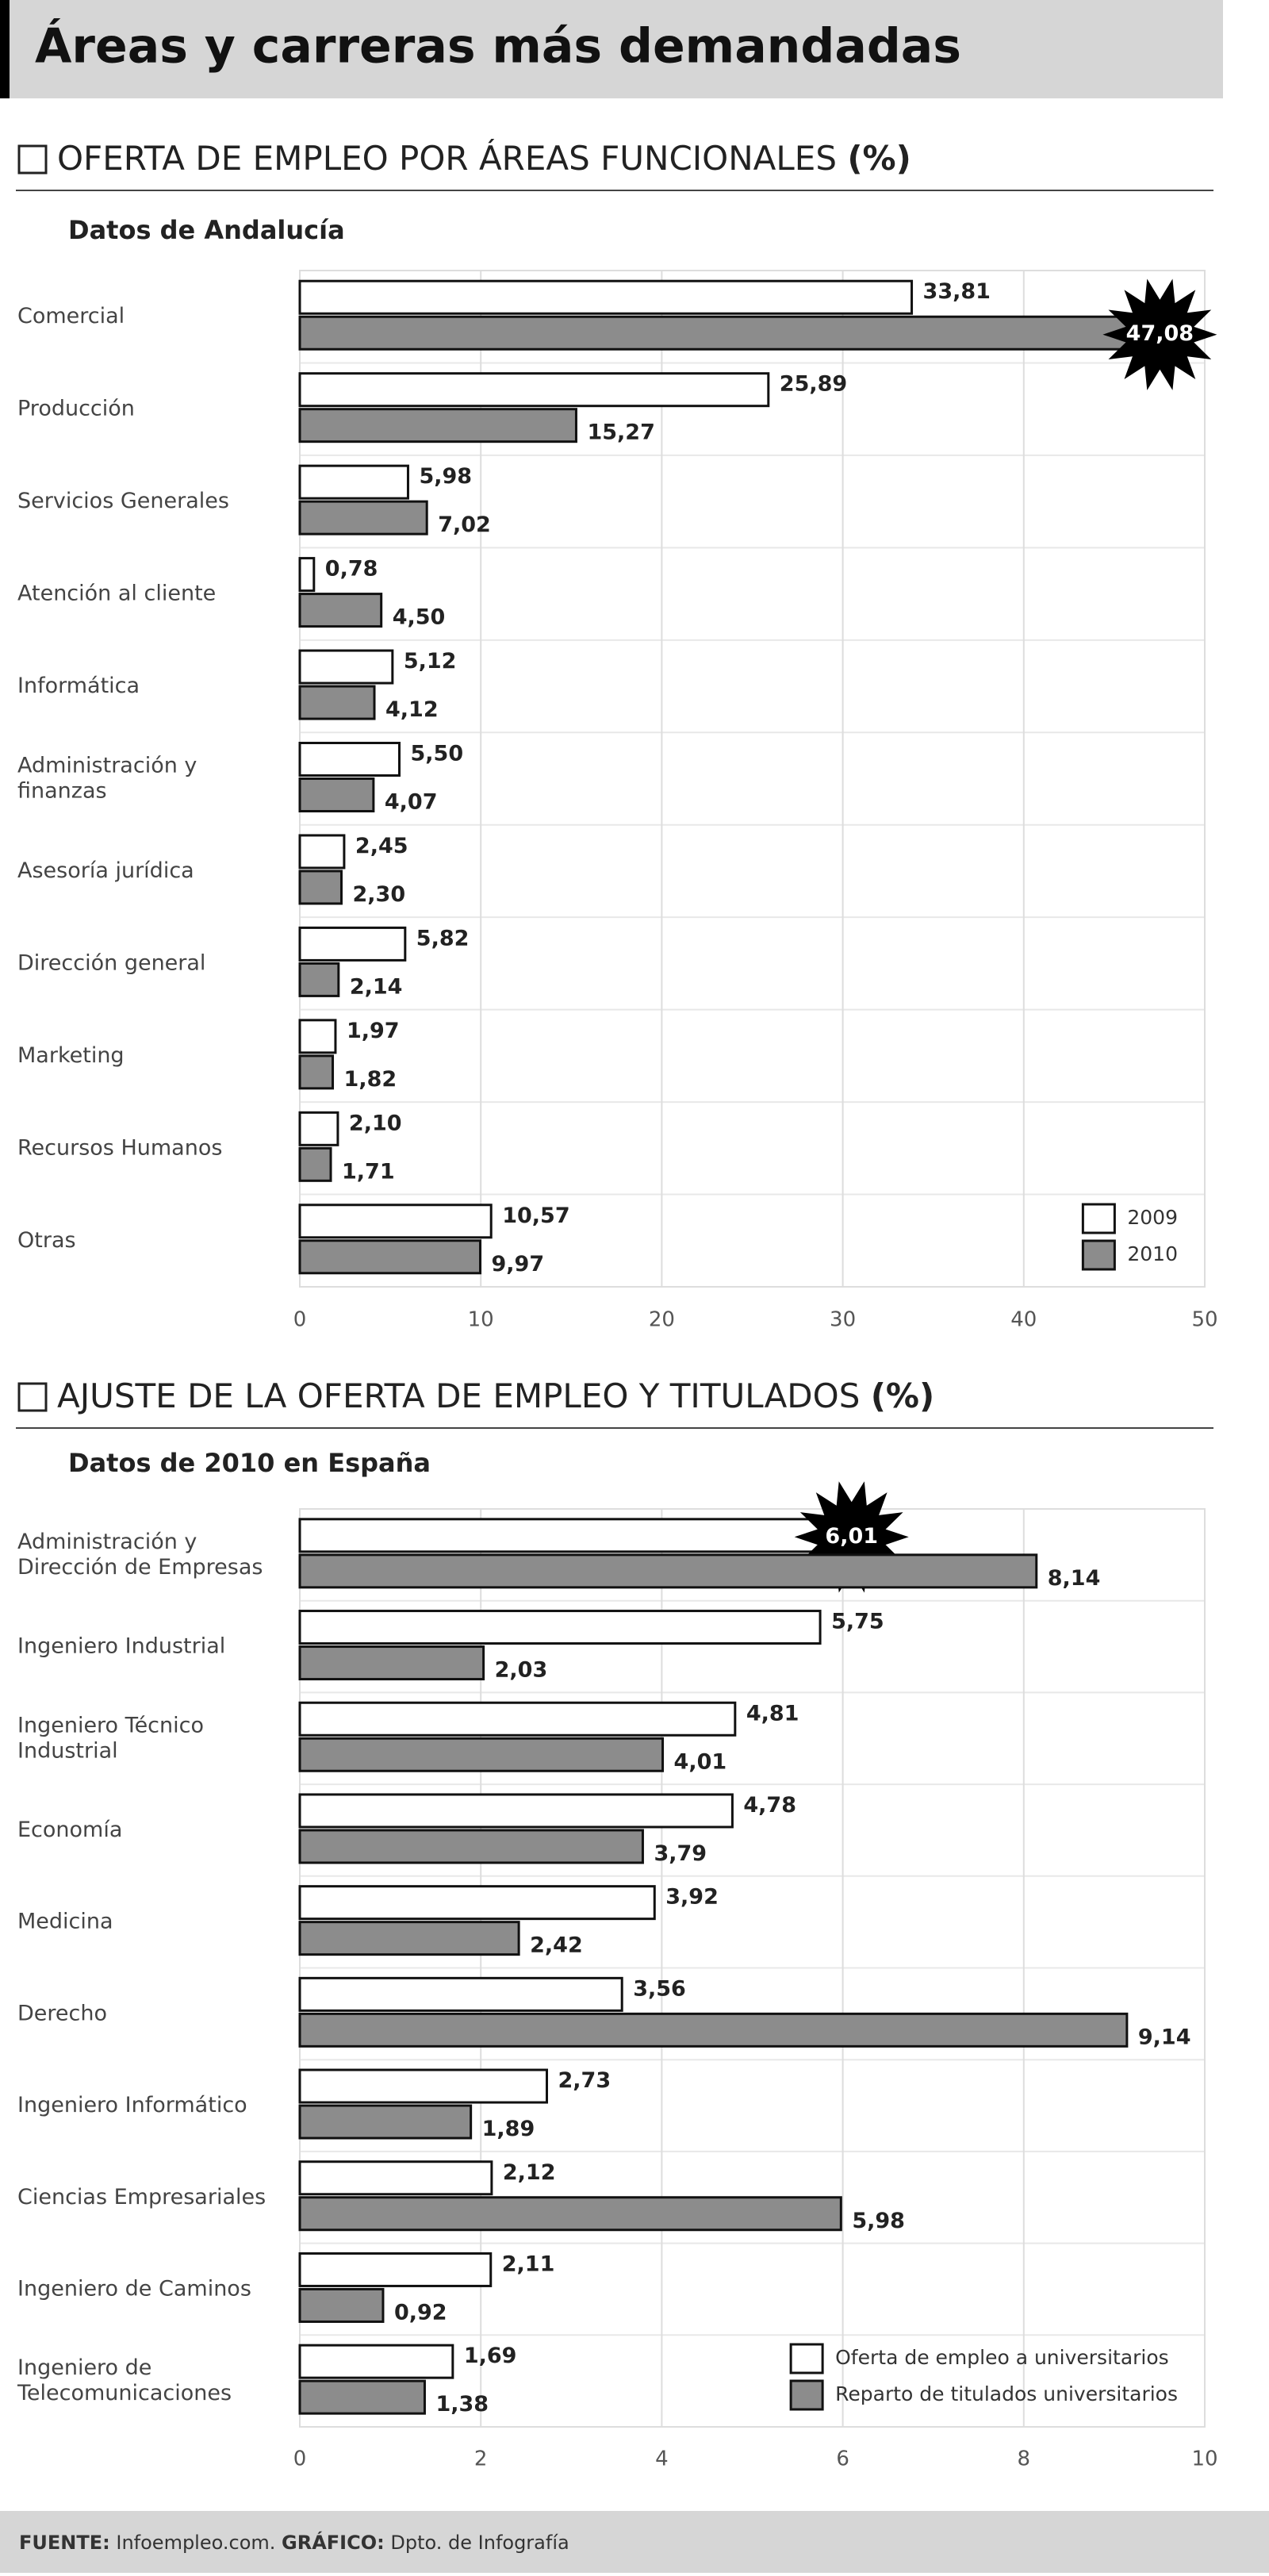 The image size is (1269, 2576). I want to click on value-label: 1,97, so click(373, 1031).